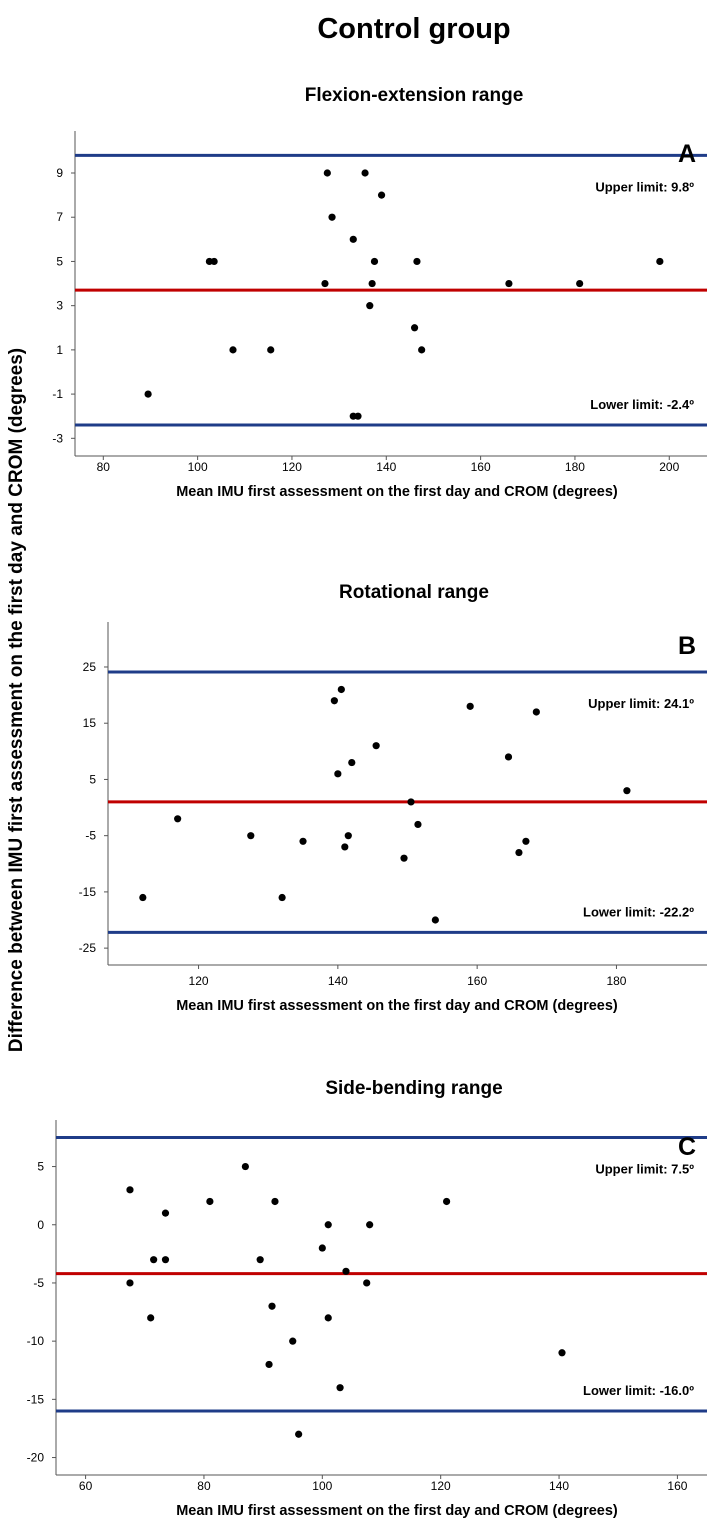 Image resolution: width=707 pixels, height=1528 pixels. Describe the element at coordinates (57, 394) in the screenshot. I see `y-tick-label: -1` at that location.